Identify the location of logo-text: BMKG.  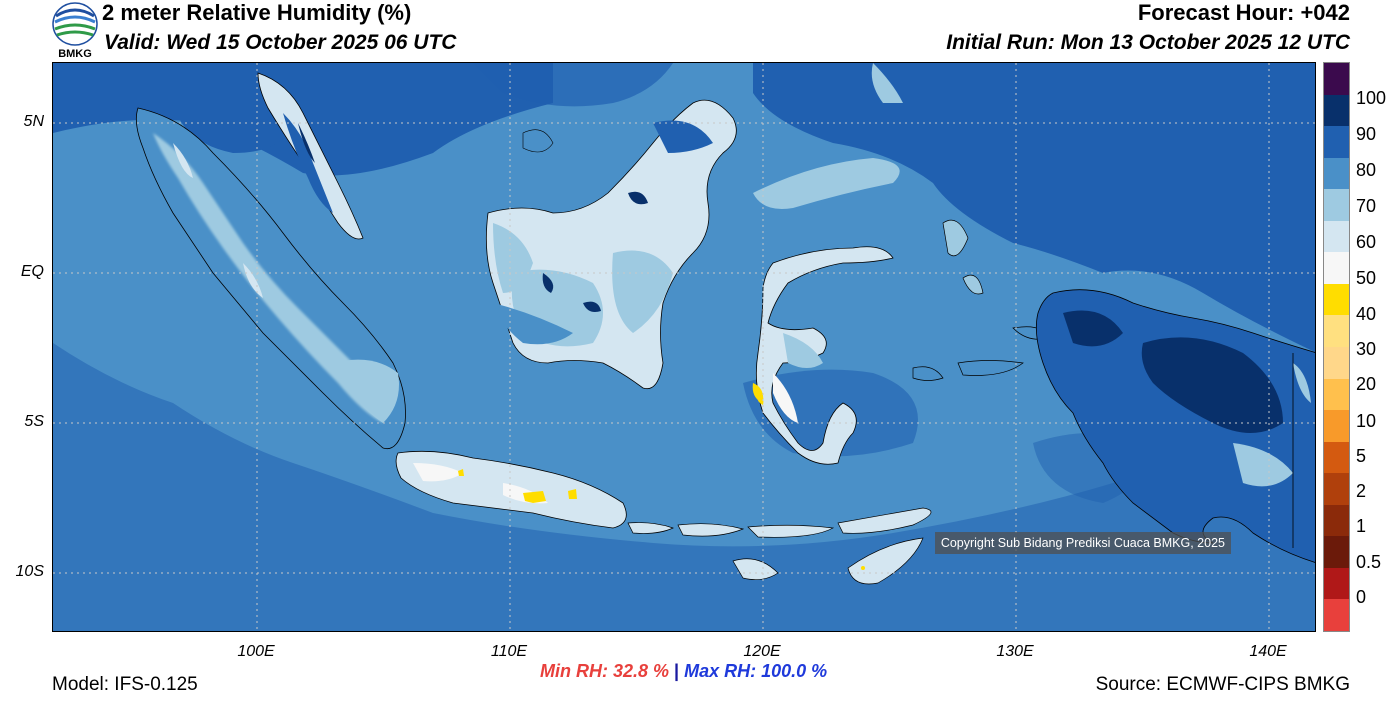
(75, 54).